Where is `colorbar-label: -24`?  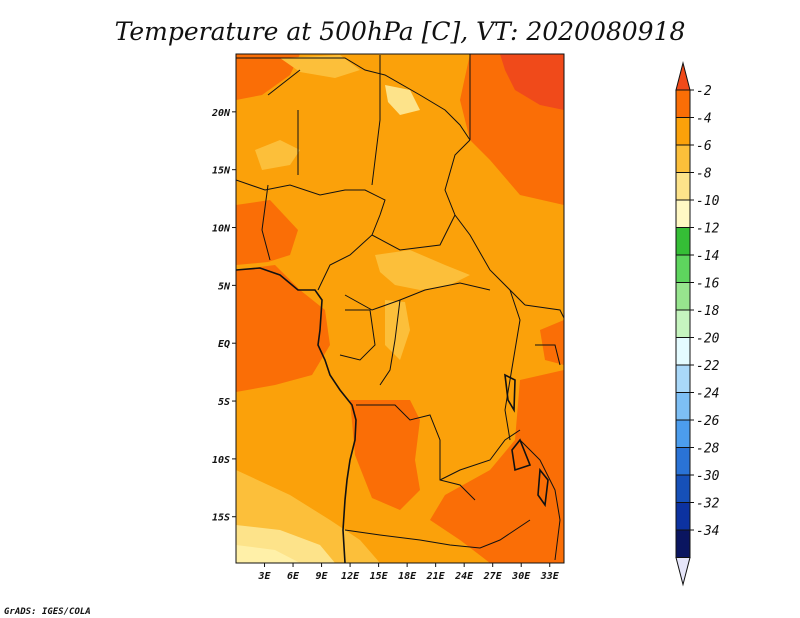 colorbar-label: -24 is located at coordinates (707, 394).